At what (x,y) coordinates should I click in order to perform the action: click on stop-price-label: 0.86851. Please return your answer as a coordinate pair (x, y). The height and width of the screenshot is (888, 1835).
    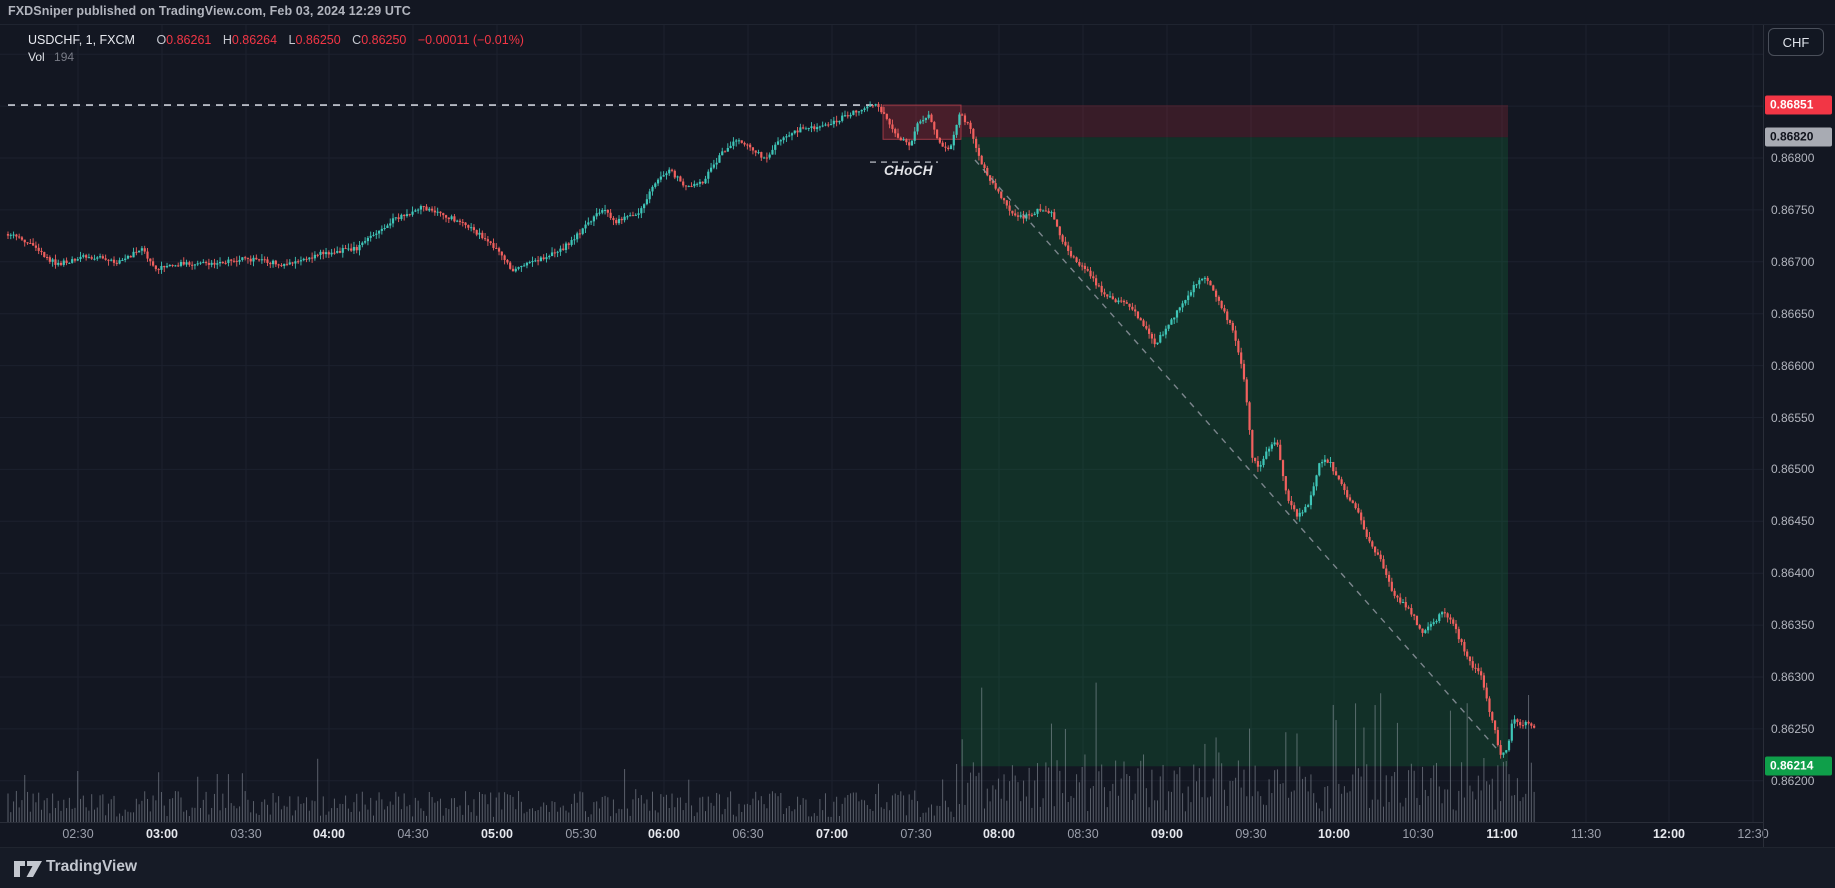
    Looking at the image, I should click on (1798, 105).